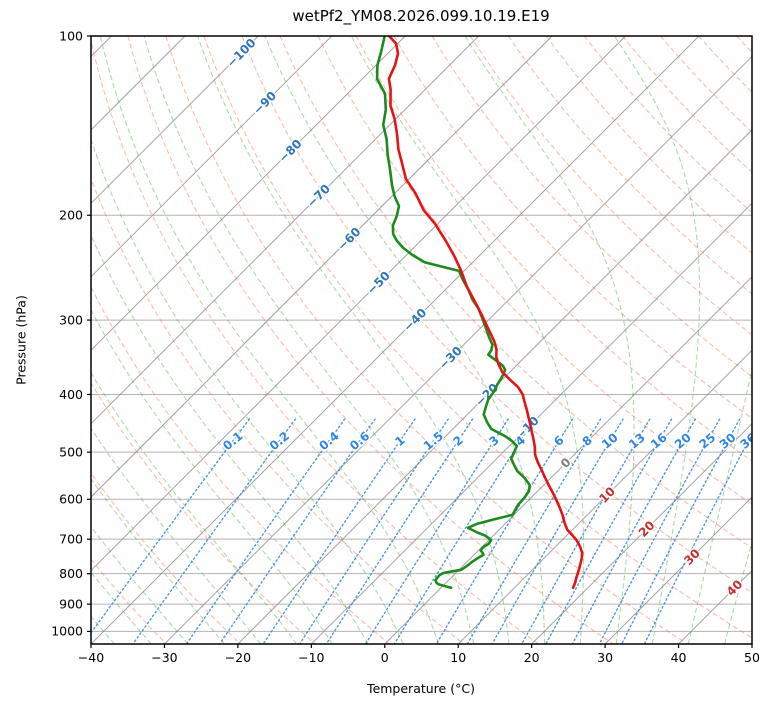  What do you see at coordinates (679, 657) in the screenshot?
I see `x-tick-label: 40` at bounding box center [679, 657].